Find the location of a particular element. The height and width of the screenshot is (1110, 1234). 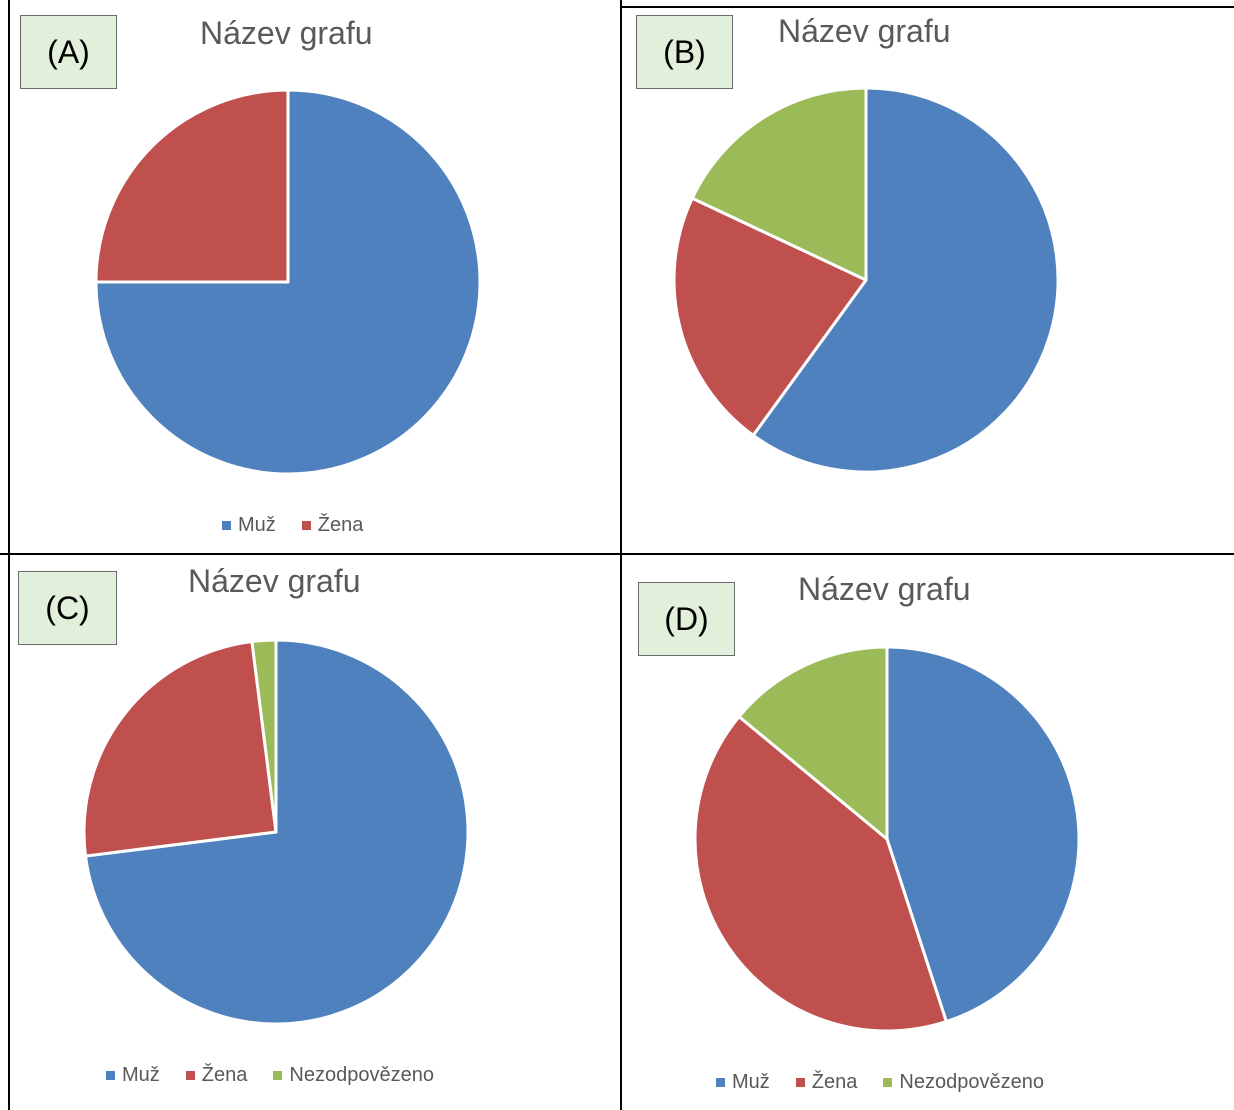

grid-line-left is located at coordinates (9, 555).